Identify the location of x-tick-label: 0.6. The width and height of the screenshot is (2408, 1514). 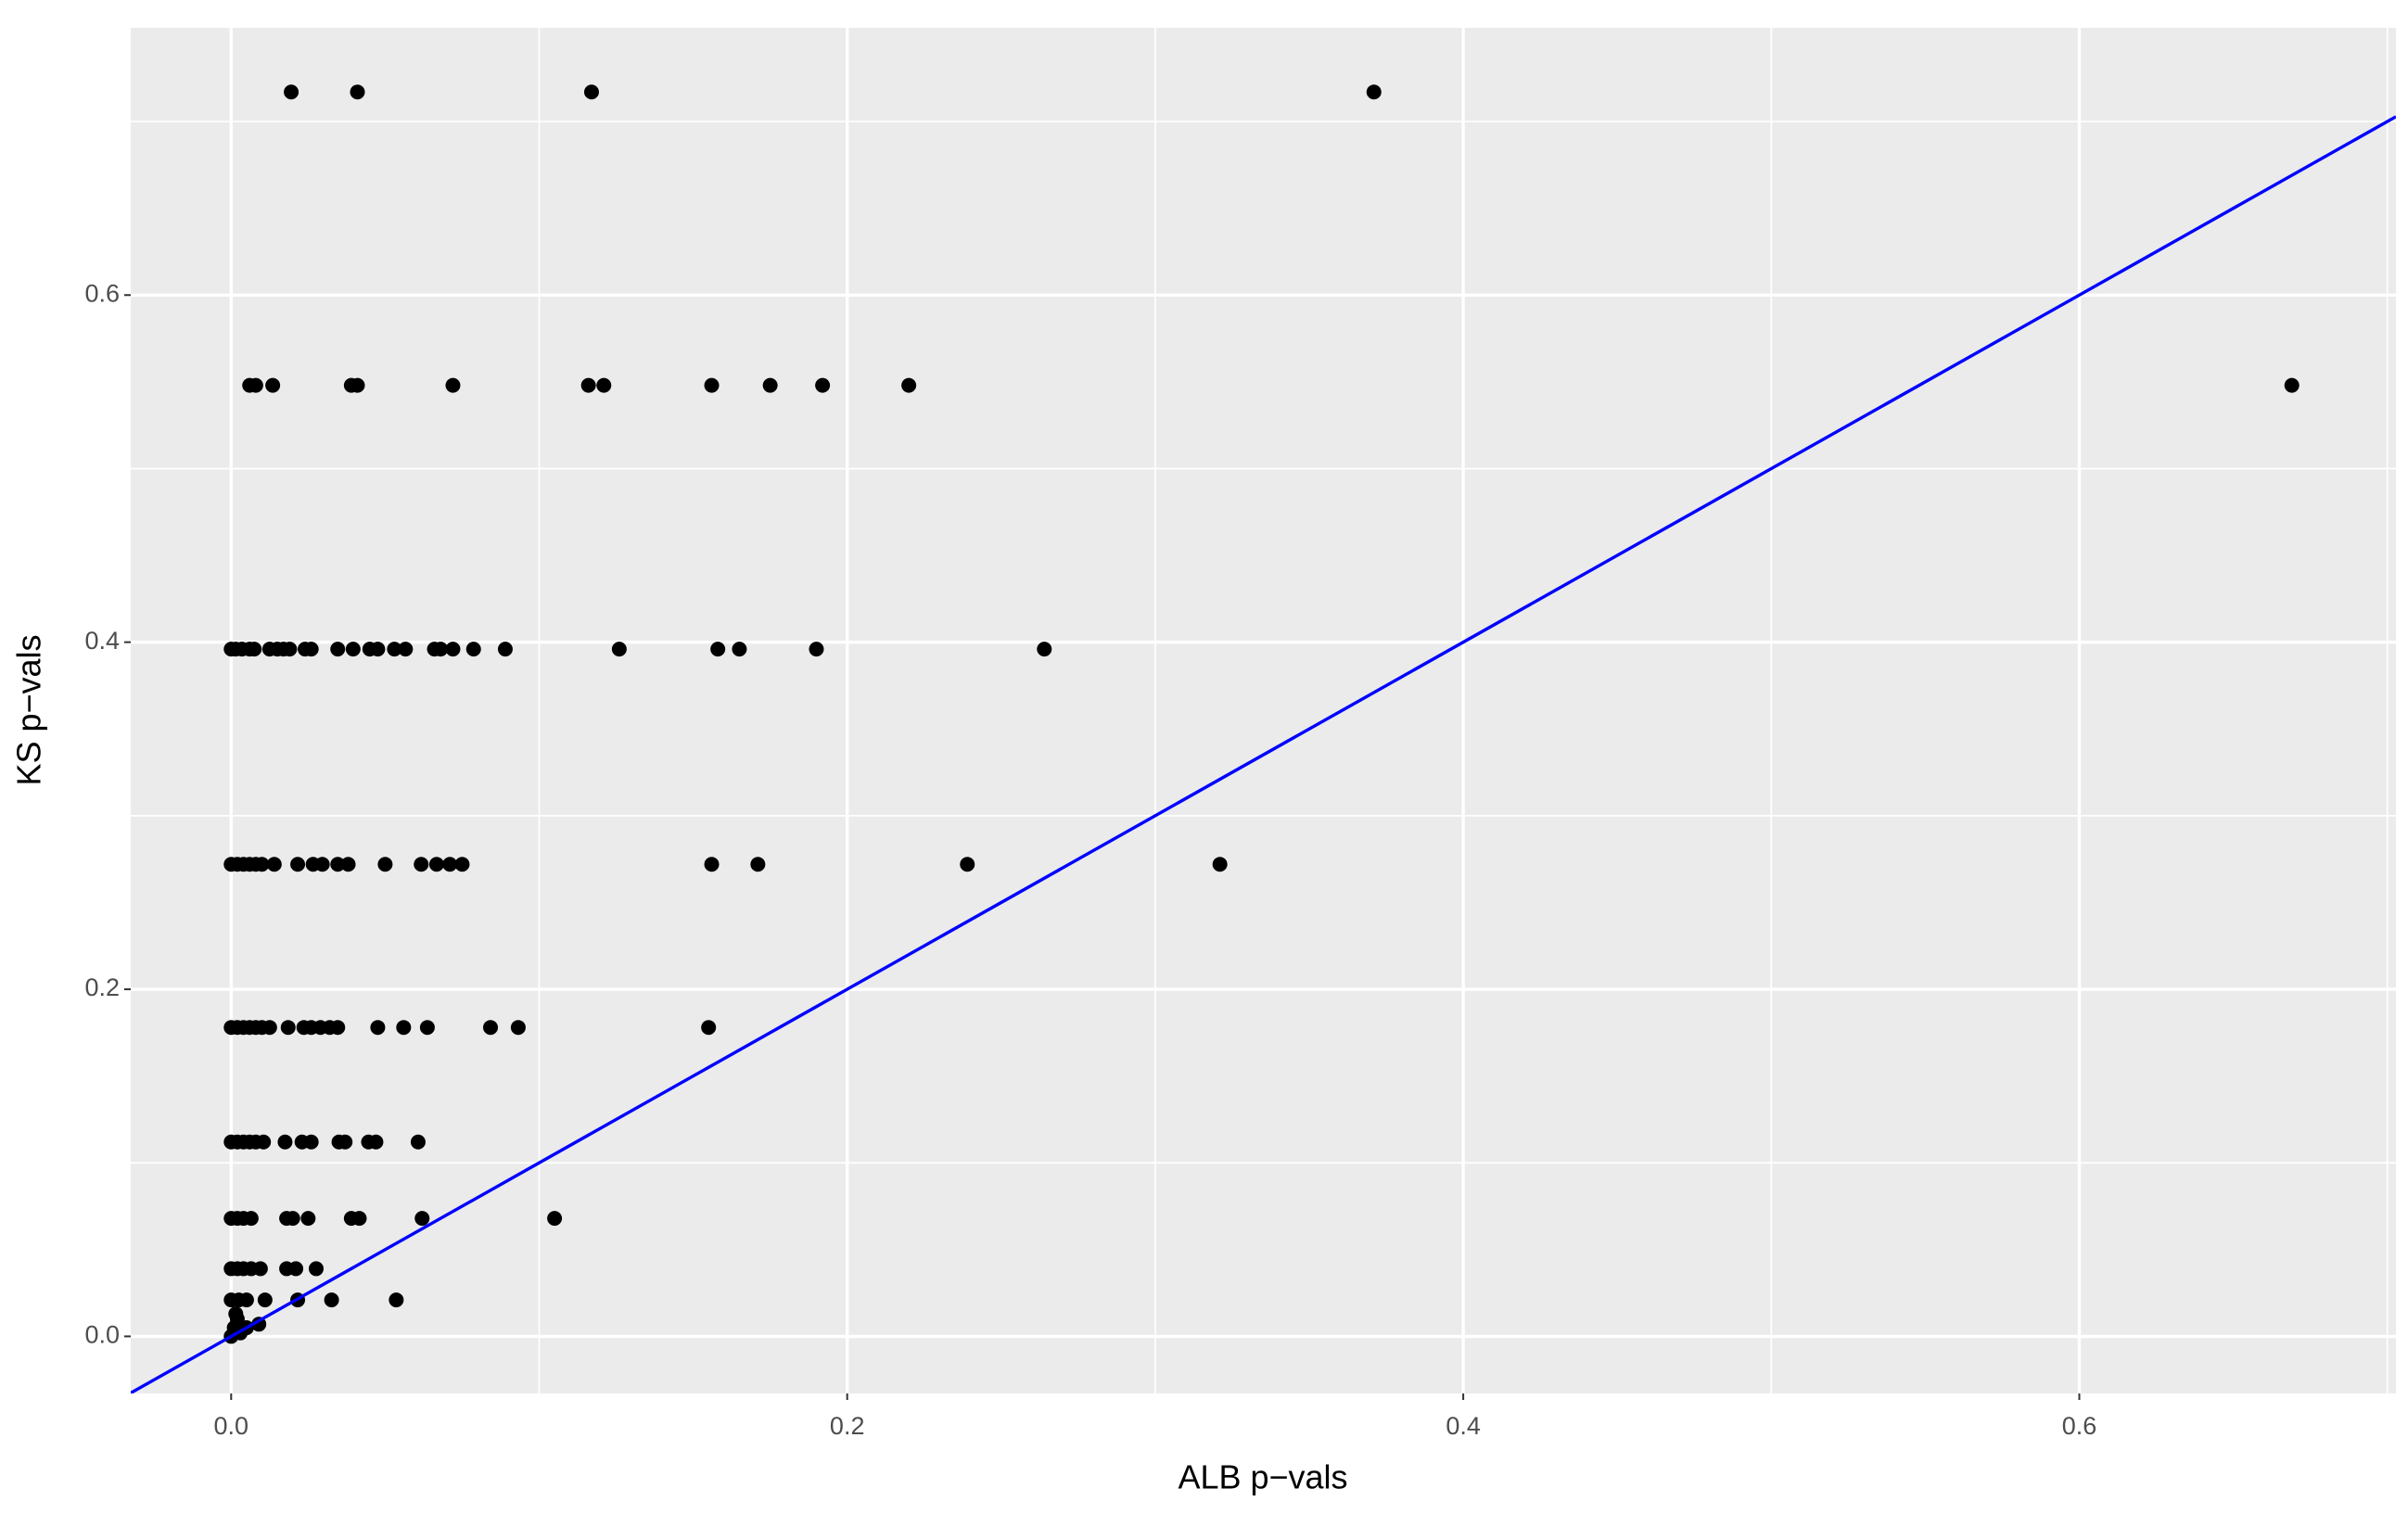
(2079, 1426).